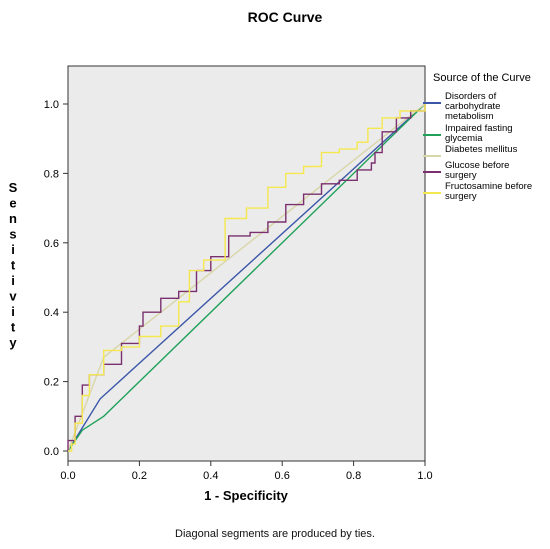 This screenshot has height=549, width=550. Describe the element at coordinates (282, 476) in the screenshot. I see `x-tick-label: 0.6` at that location.